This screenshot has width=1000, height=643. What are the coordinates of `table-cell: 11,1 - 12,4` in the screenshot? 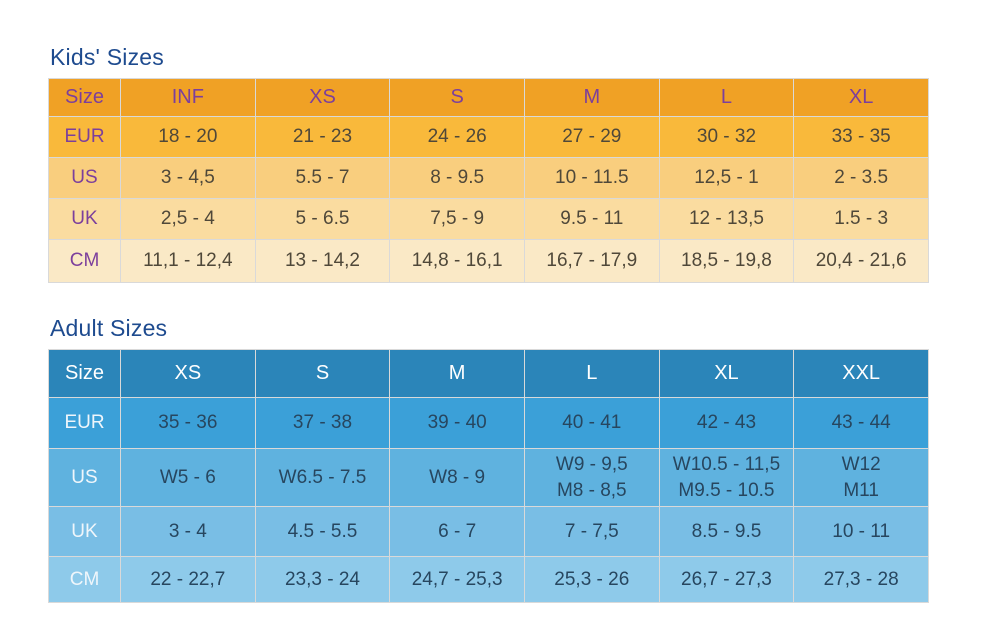 It's located at (188, 261).